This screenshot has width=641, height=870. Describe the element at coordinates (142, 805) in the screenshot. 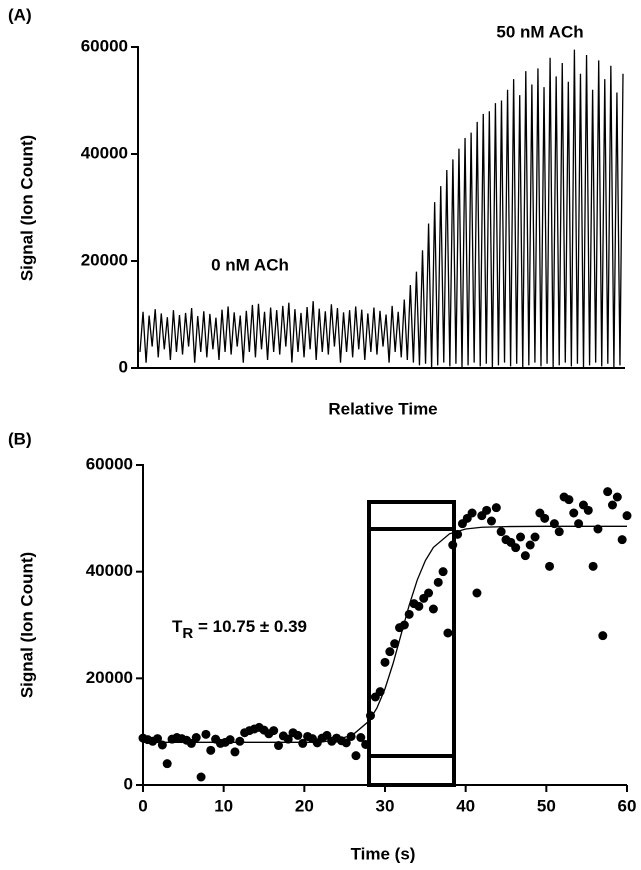

I see `x-tick-label: 0` at that location.